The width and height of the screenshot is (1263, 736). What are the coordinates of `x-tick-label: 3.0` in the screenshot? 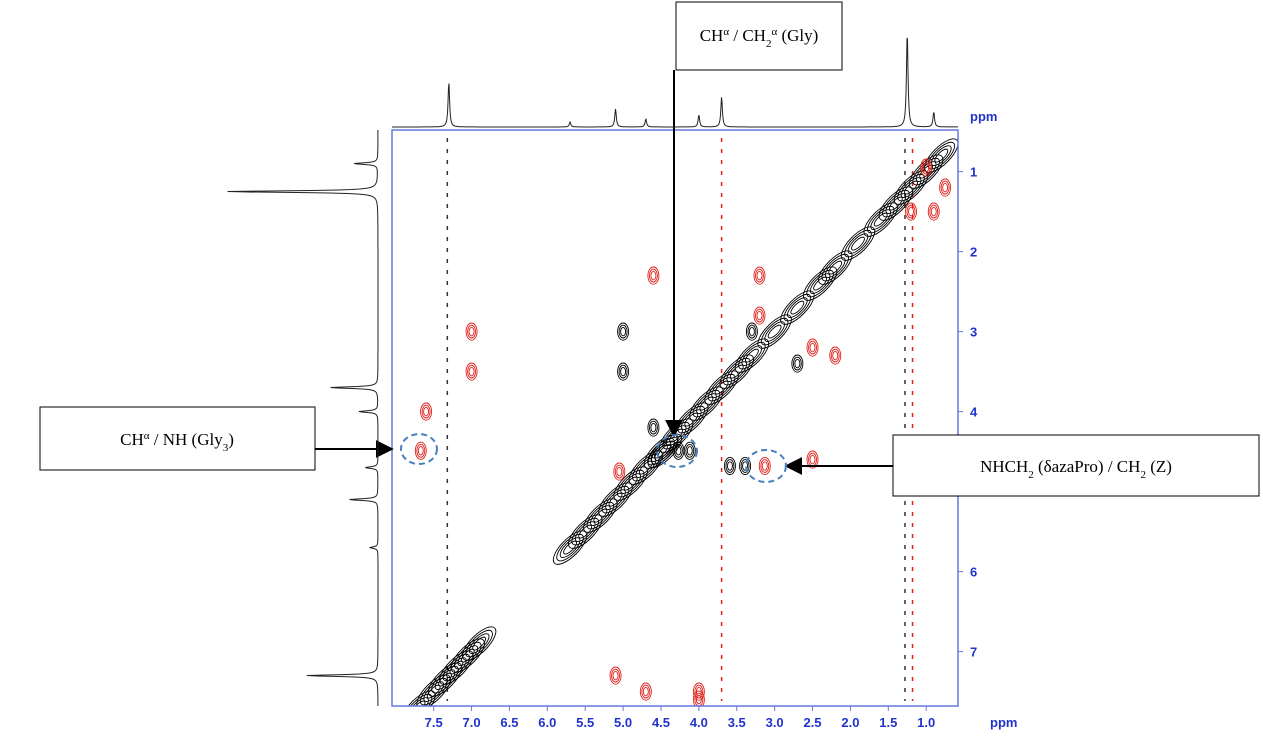 It's located at (775, 722).